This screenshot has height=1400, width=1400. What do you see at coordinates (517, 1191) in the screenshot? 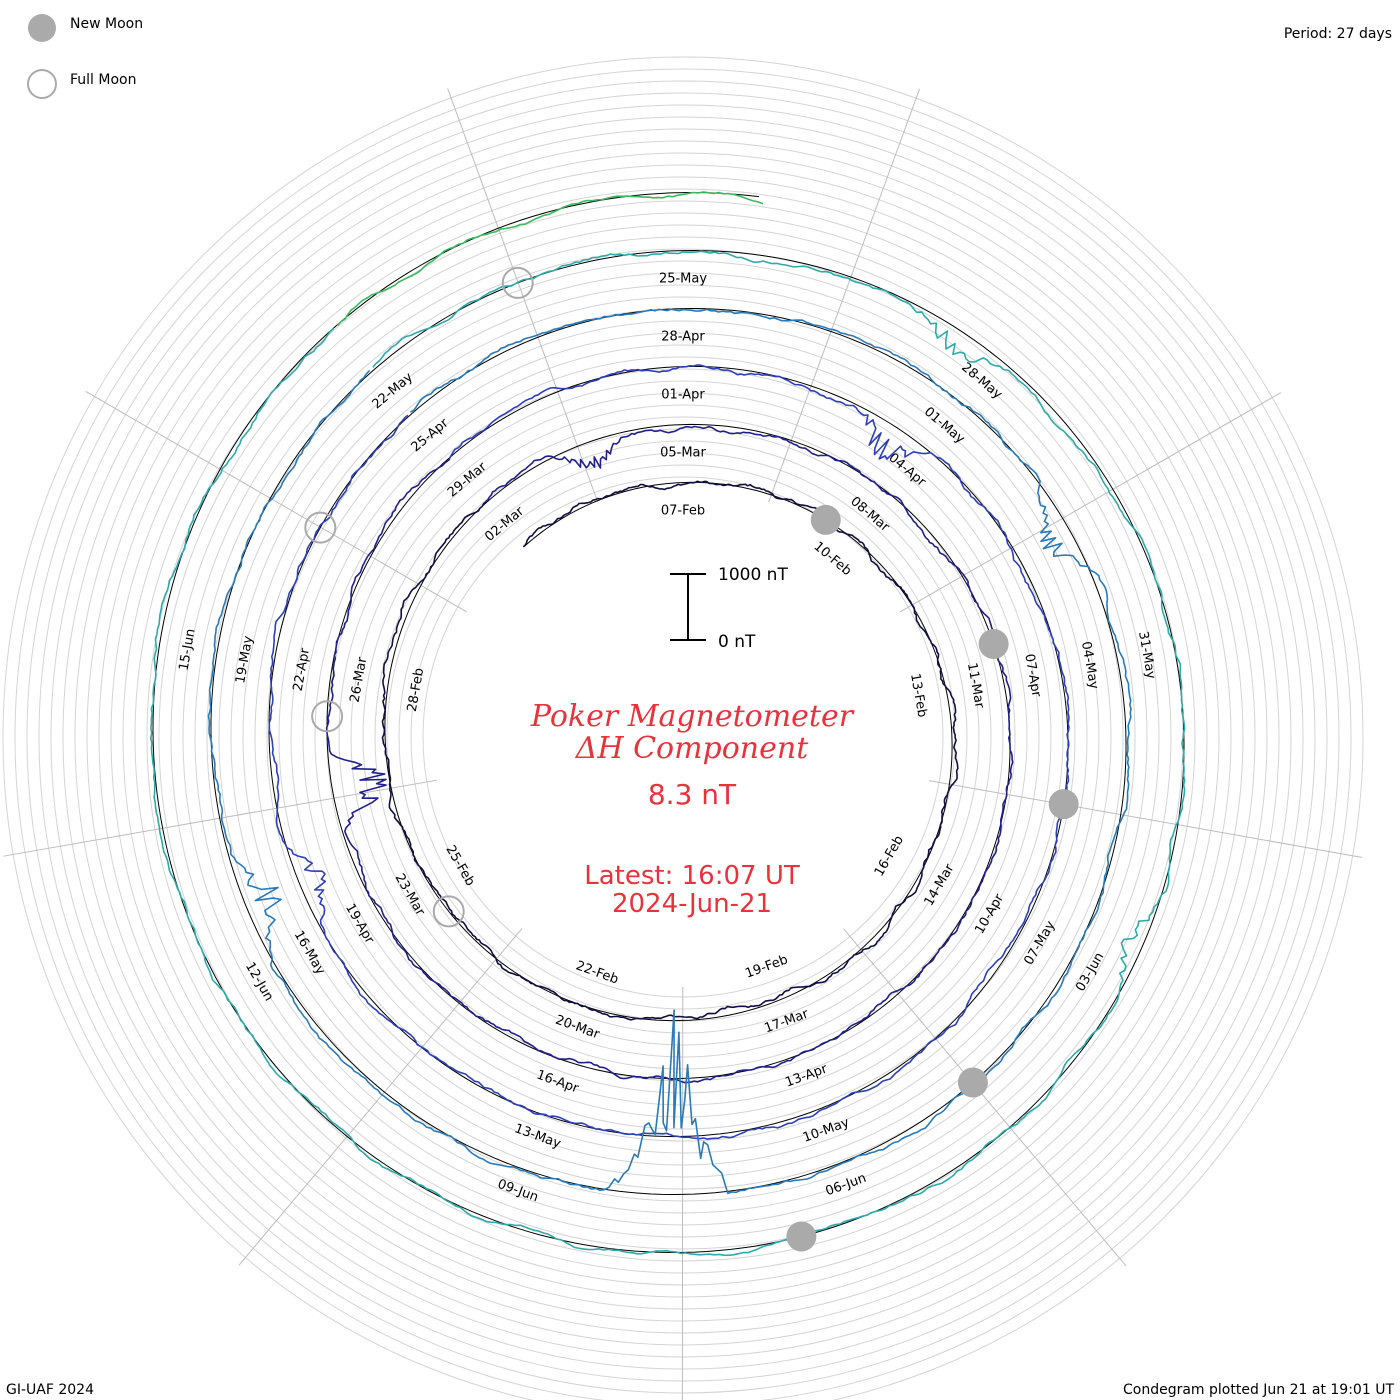
I see `date-label: 09-Jun` at bounding box center [517, 1191].